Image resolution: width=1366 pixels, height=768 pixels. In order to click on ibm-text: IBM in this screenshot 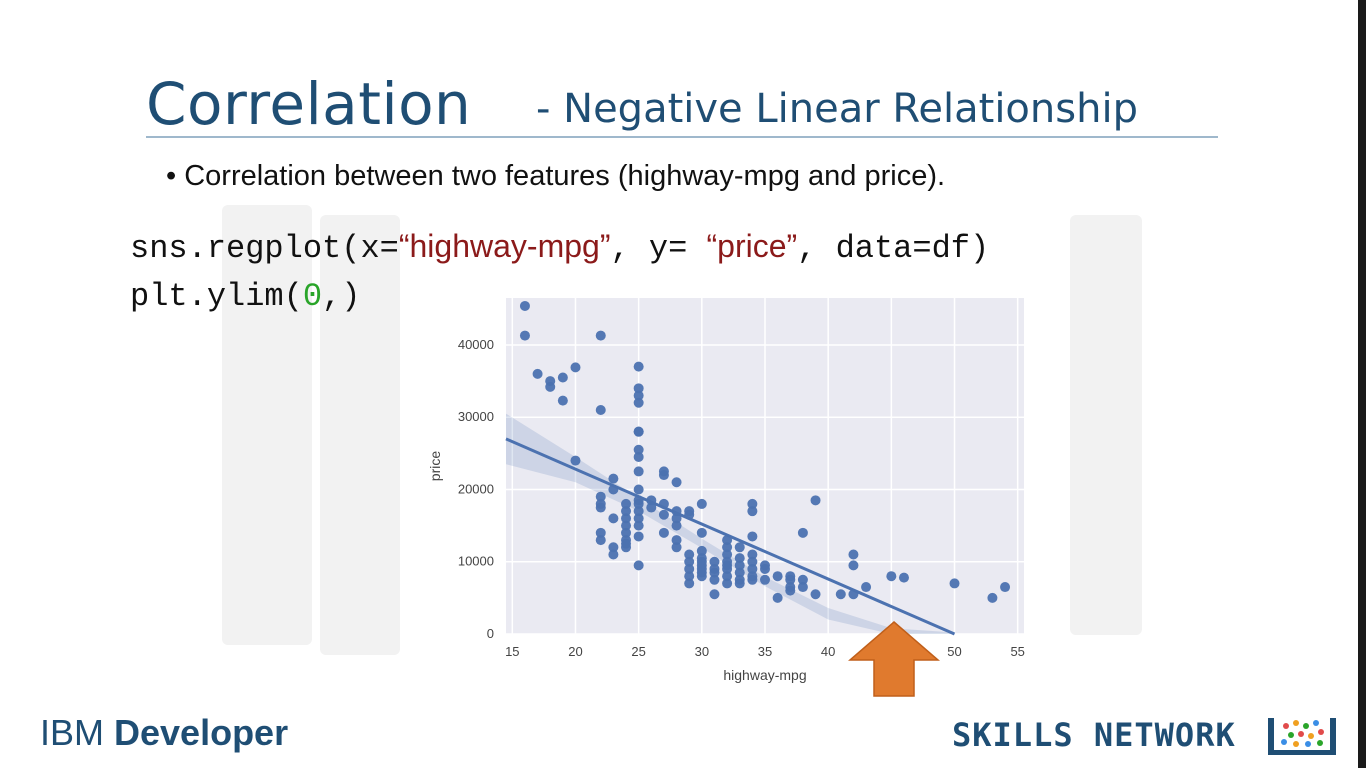, I will do `click(77, 732)`.